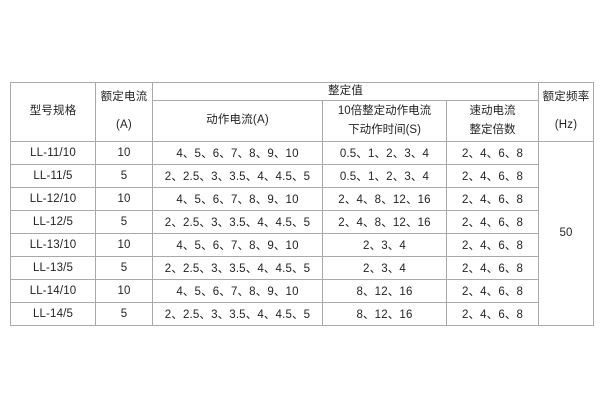 Image resolution: width=600 pixels, height=400 pixels. What do you see at coordinates (124, 125) in the screenshot?
I see `header-rated-current-unit: (A)` at bounding box center [124, 125].